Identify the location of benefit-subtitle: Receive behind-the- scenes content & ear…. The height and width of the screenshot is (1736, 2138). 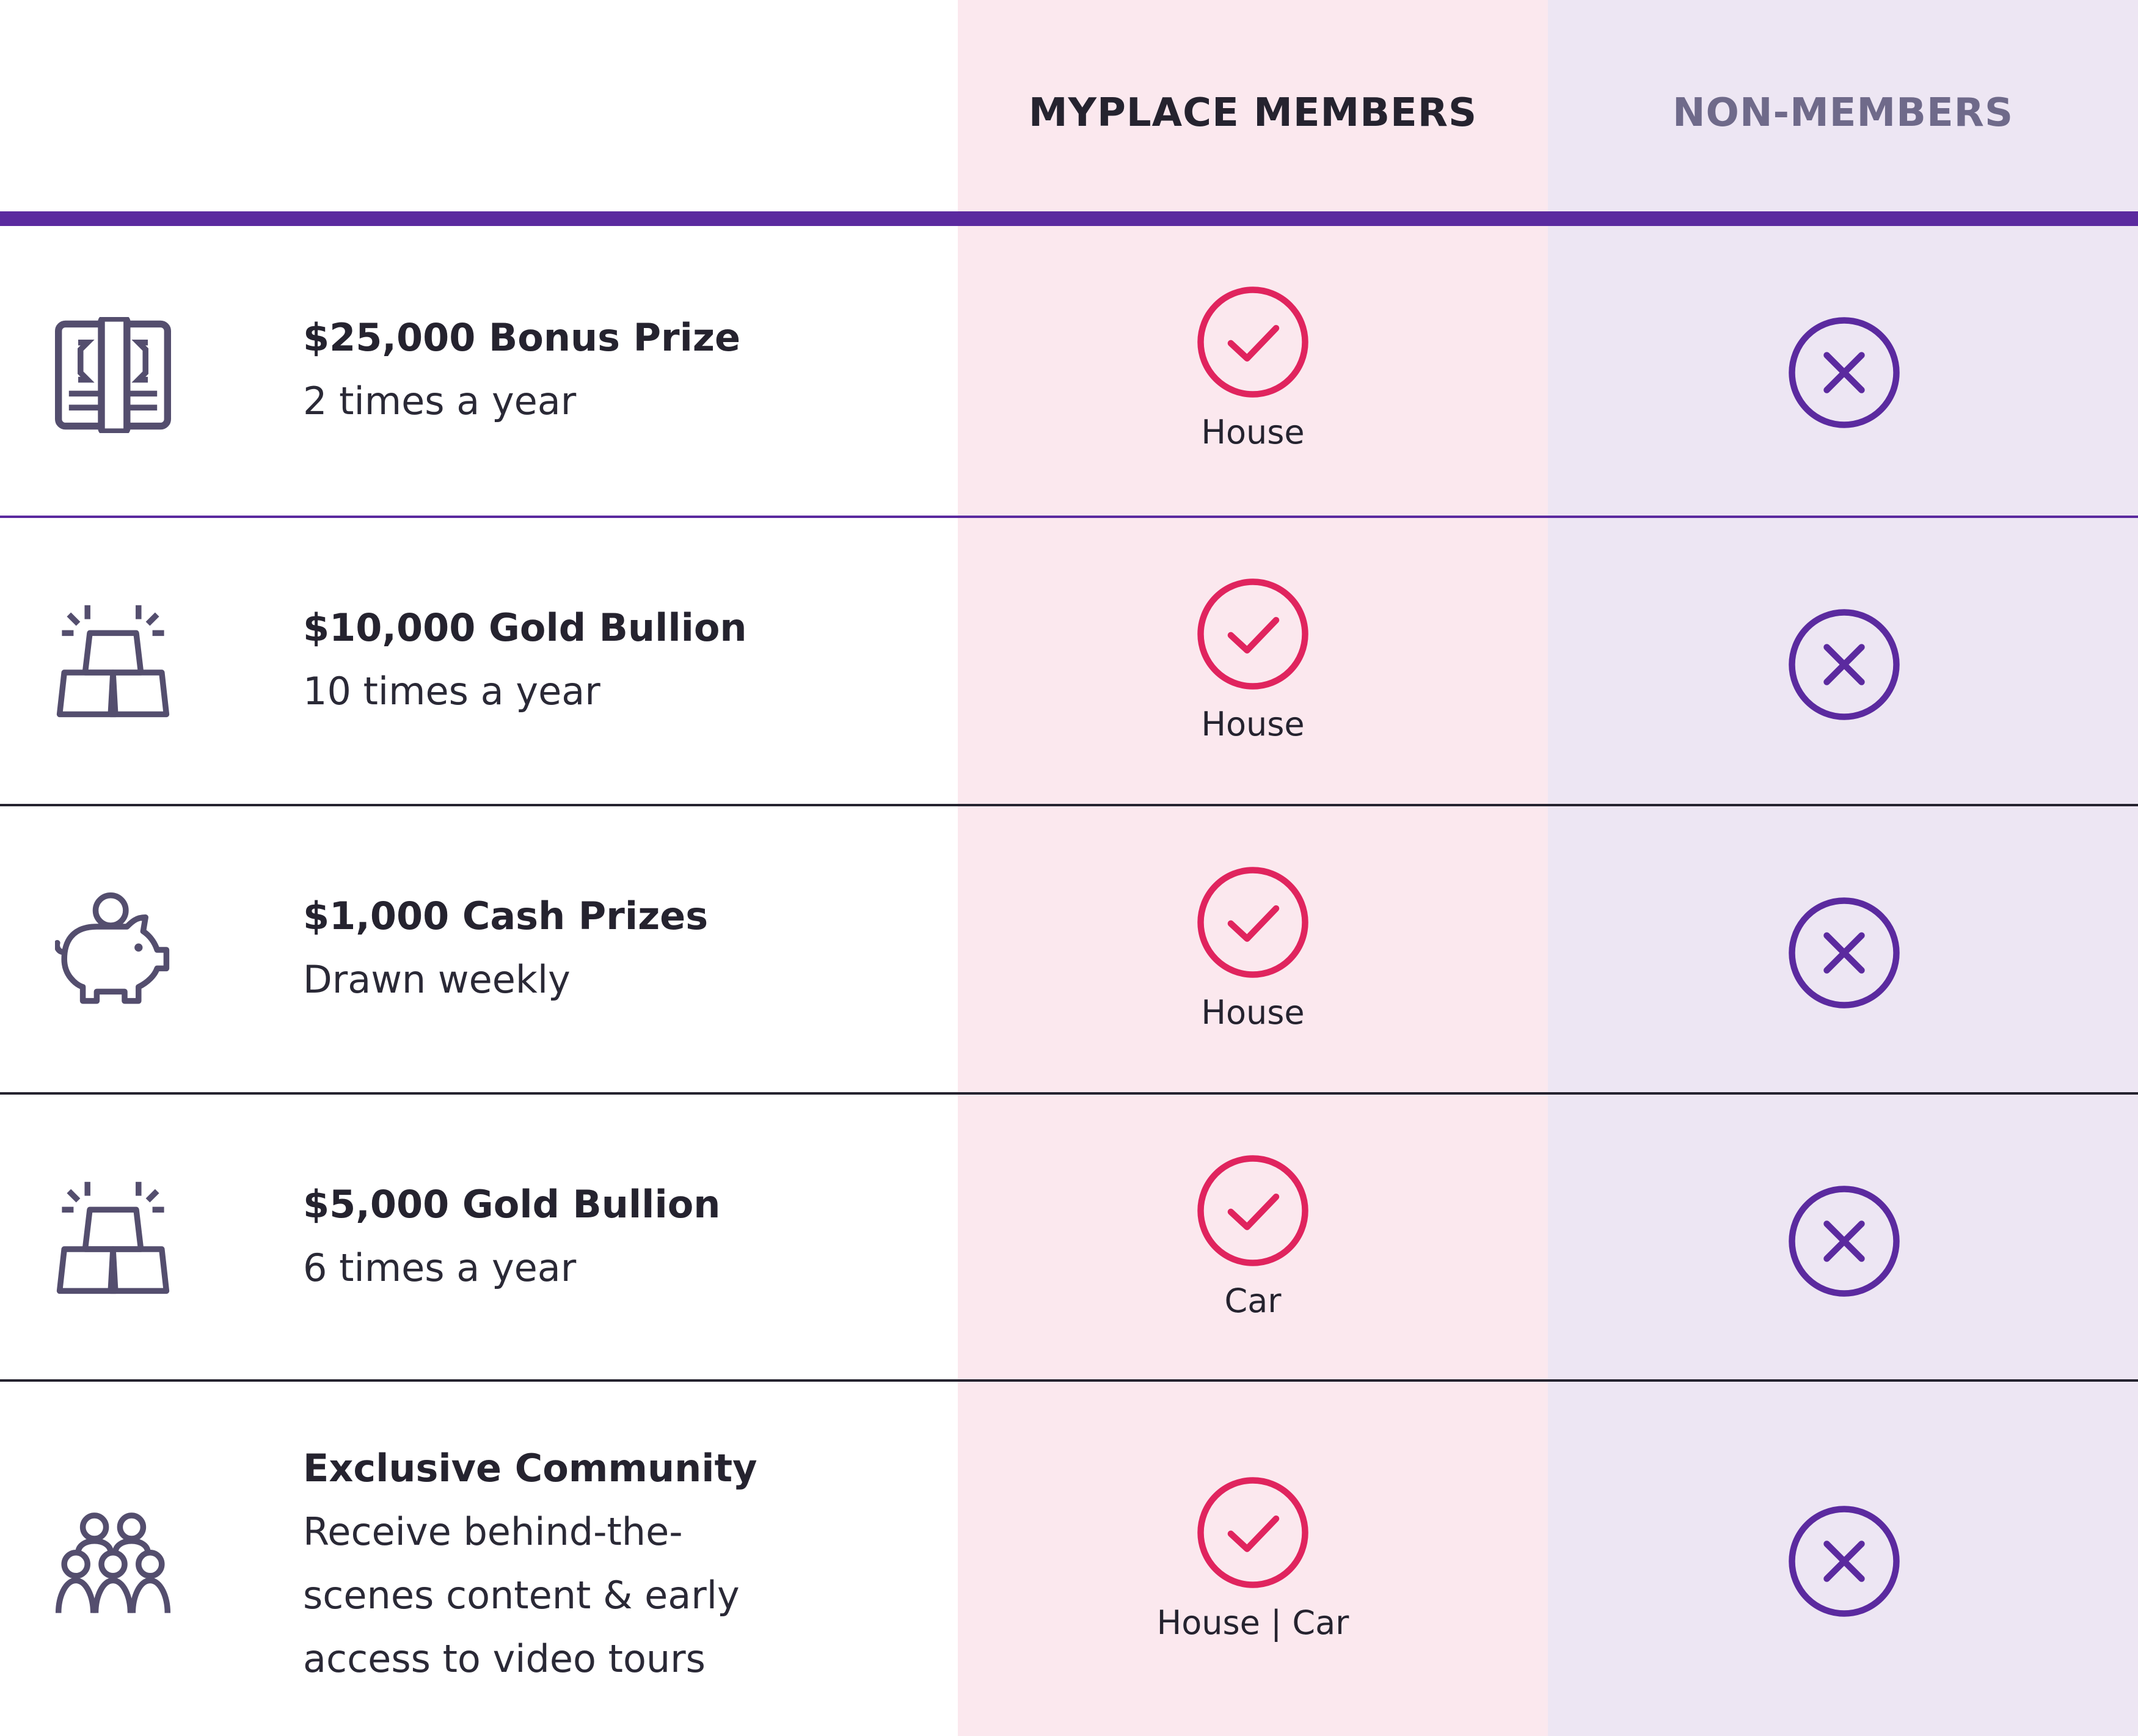
(521, 1595).